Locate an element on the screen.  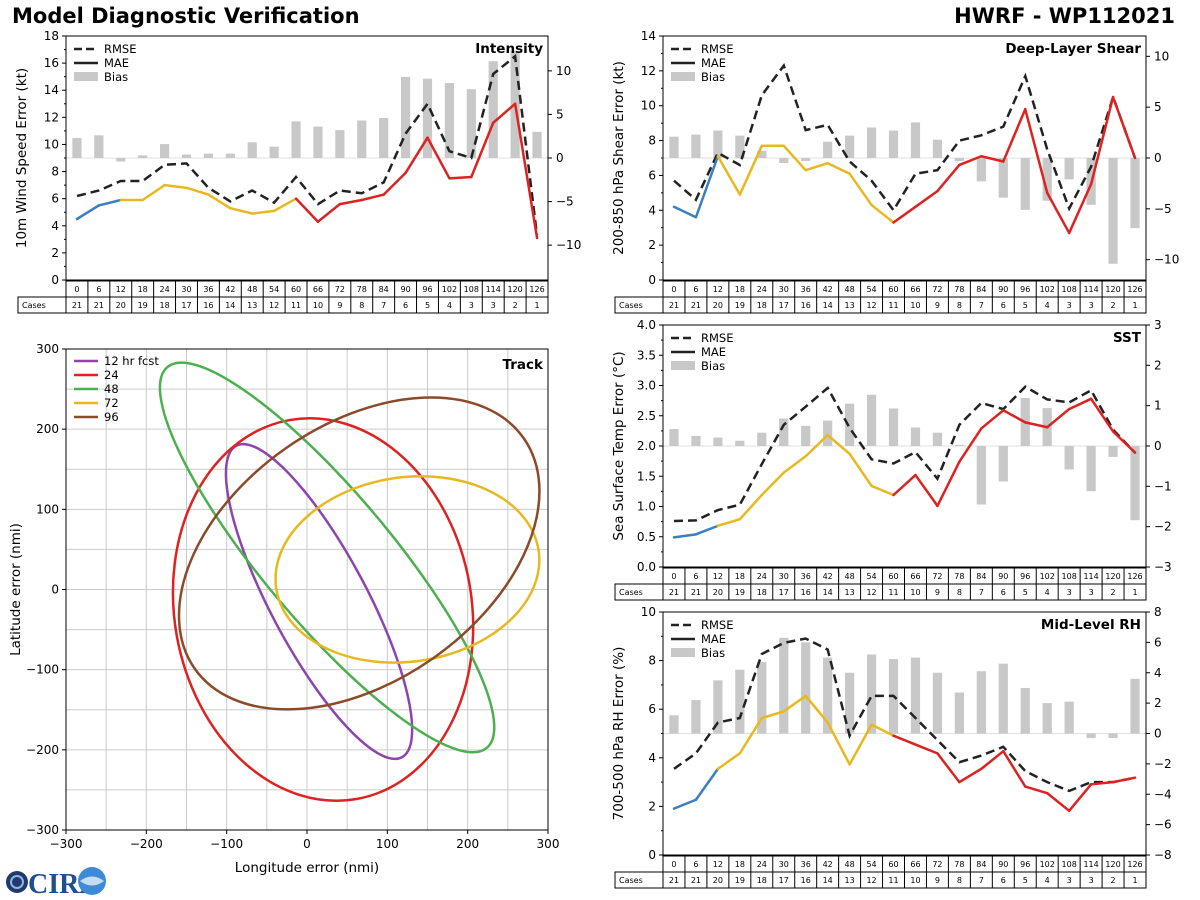
y2-tick-label: 4 is located at coordinates (1158, 673).